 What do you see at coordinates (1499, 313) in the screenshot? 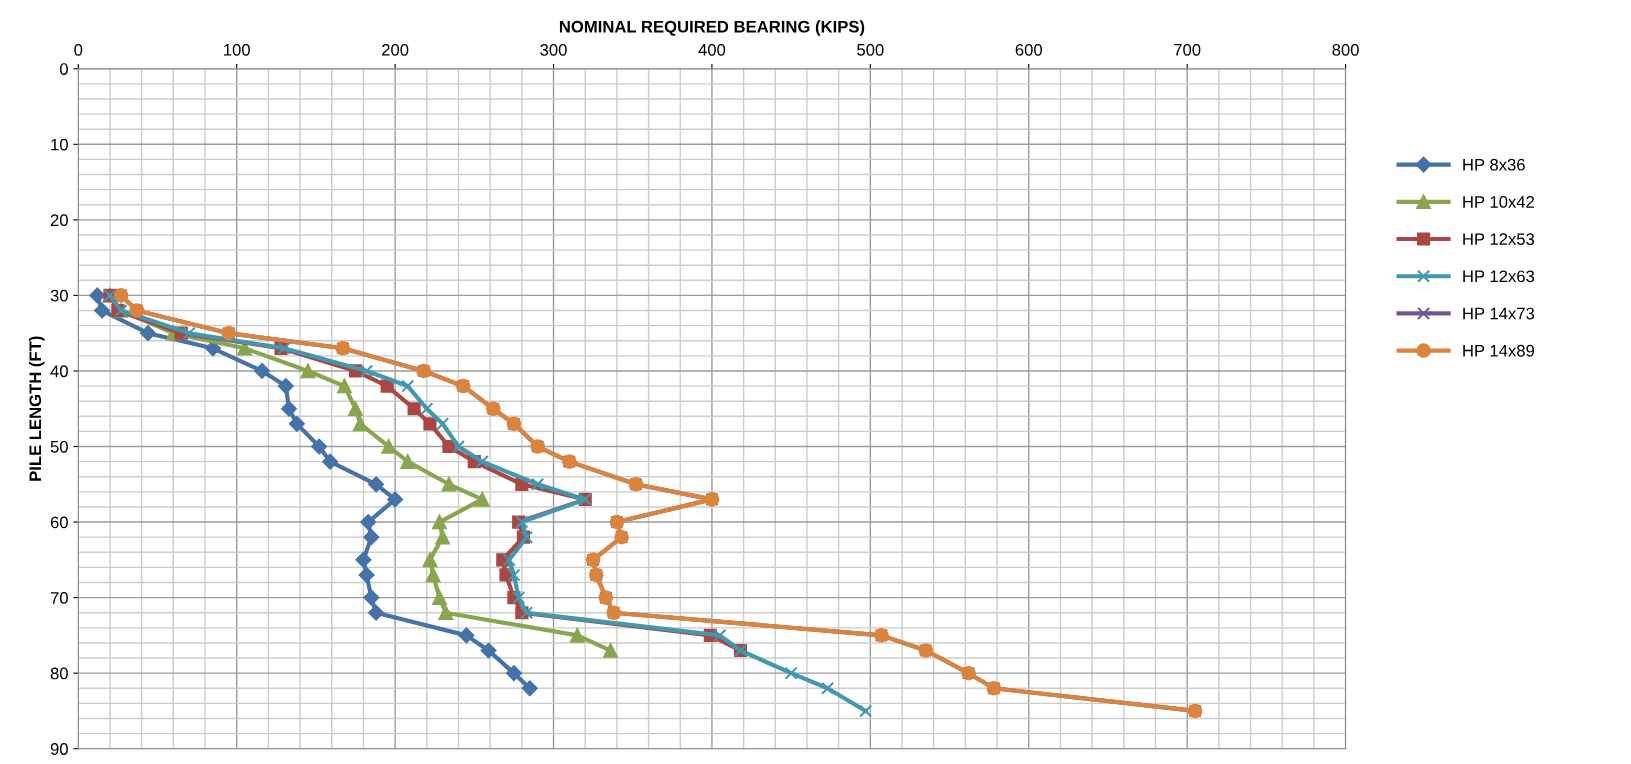
I see `legend-label: HP 14x73` at bounding box center [1499, 313].